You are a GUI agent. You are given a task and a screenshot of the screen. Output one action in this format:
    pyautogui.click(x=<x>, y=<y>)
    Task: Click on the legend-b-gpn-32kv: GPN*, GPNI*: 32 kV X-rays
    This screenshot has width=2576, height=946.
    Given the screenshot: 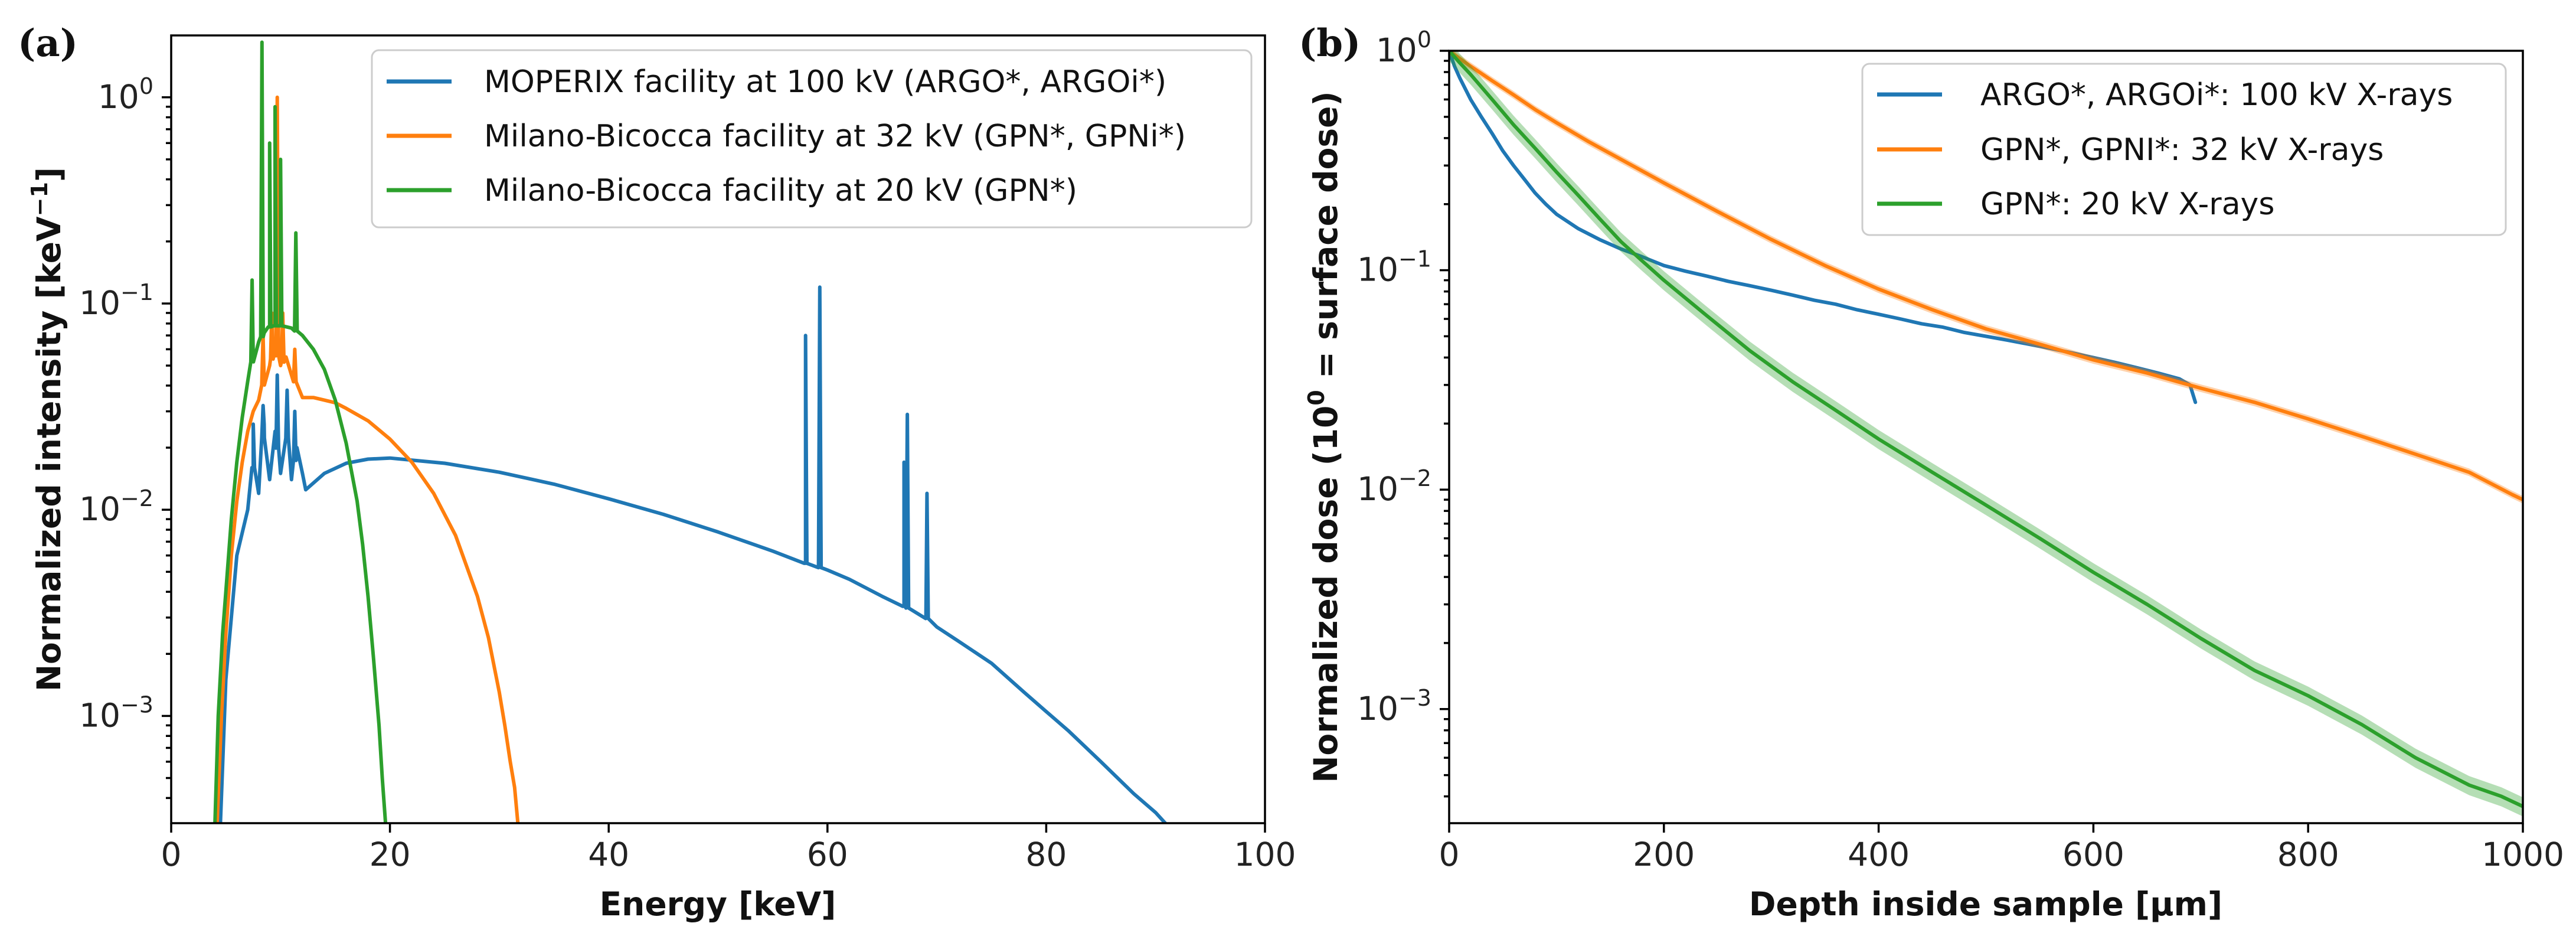 What is the action you would take?
    pyautogui.click(x=2182, y=150)
    